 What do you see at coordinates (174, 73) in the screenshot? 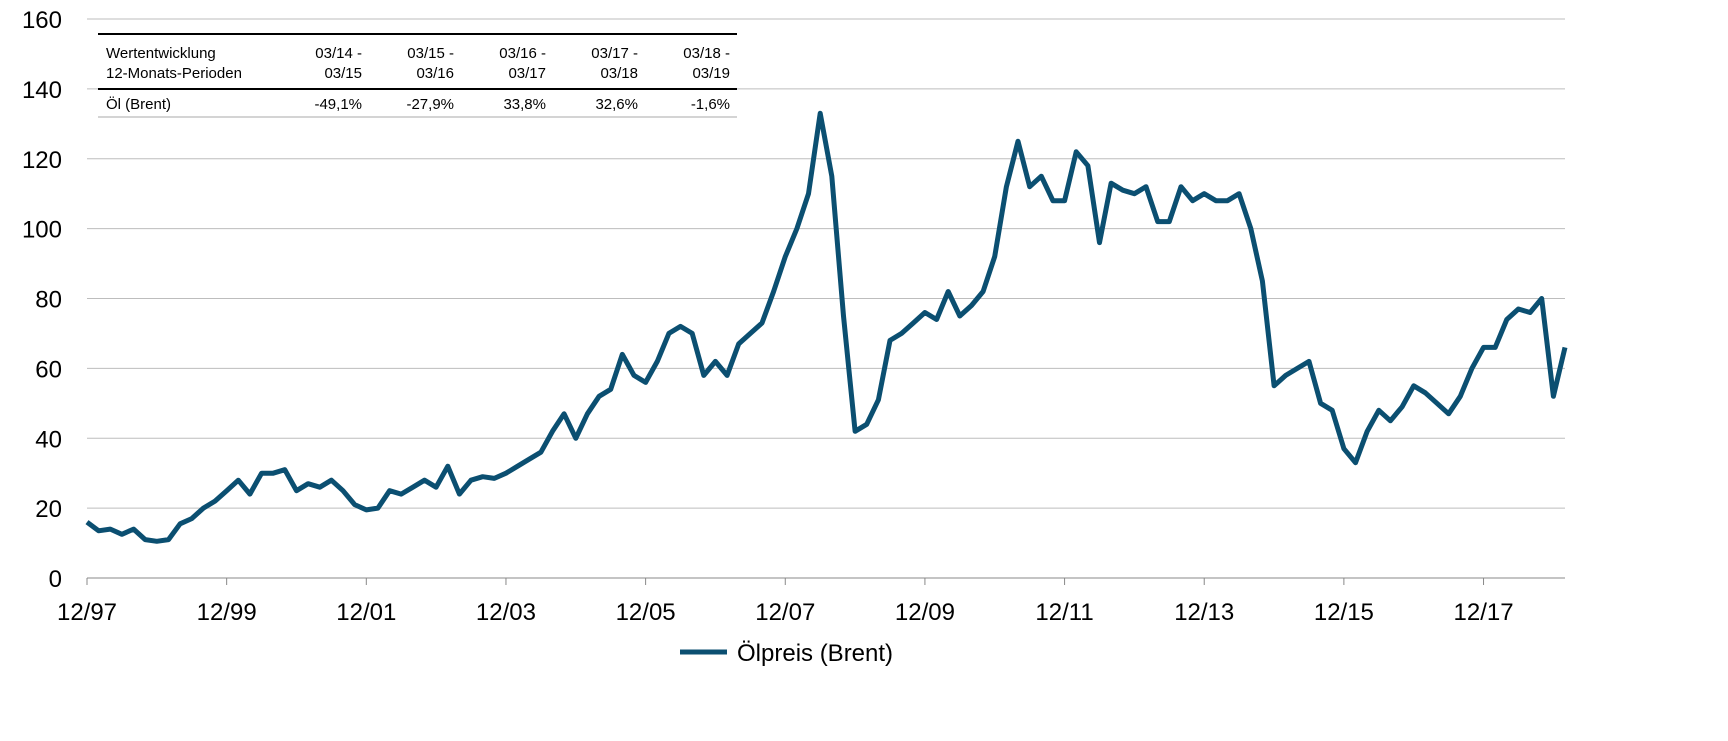
I see `table-header: 12-Monats-Perioden` at bounding box center [174, 73].